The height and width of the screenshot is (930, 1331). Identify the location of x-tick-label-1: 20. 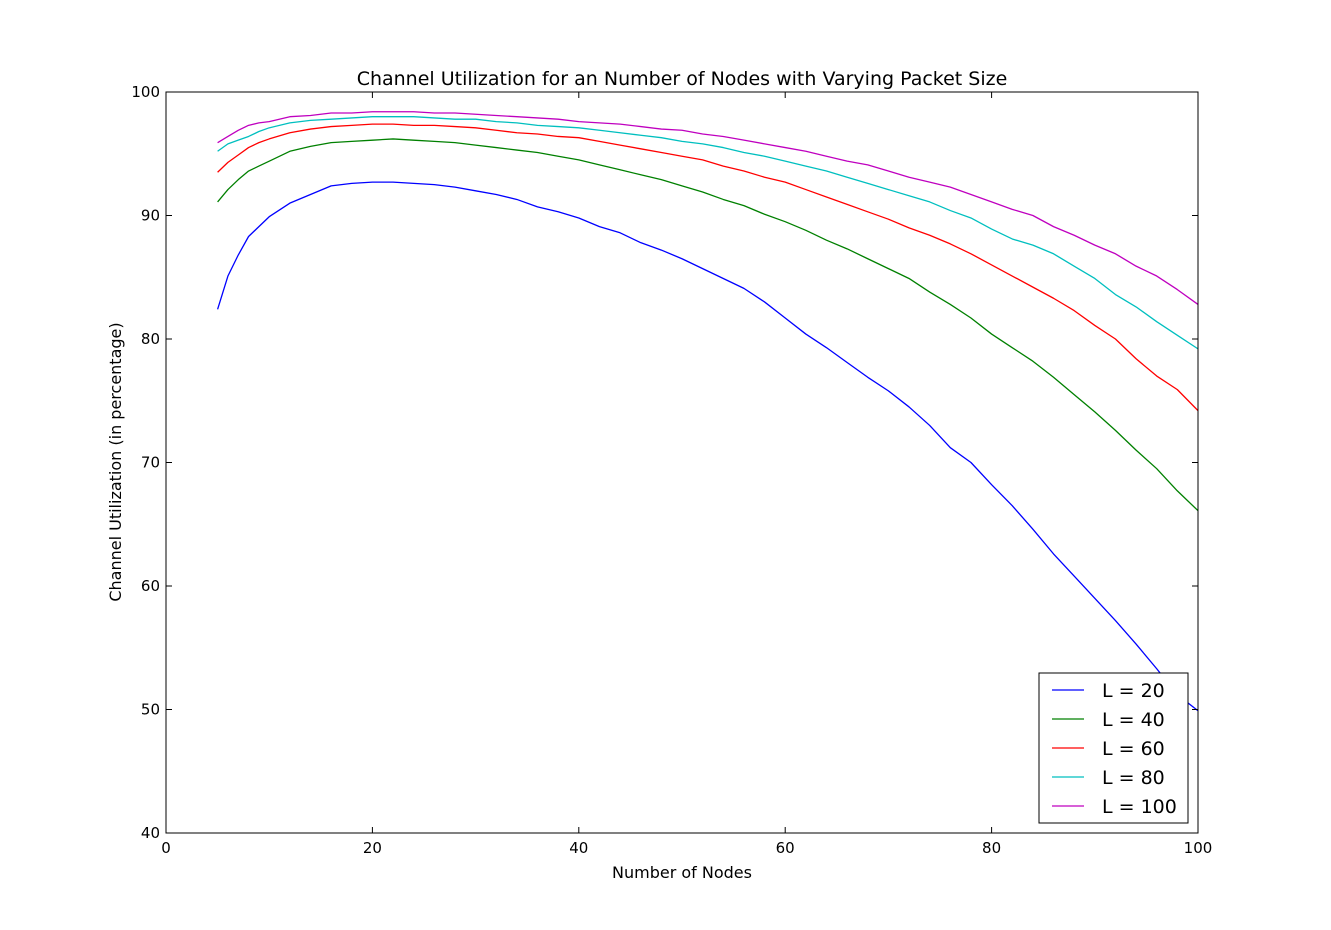
(372, 848).